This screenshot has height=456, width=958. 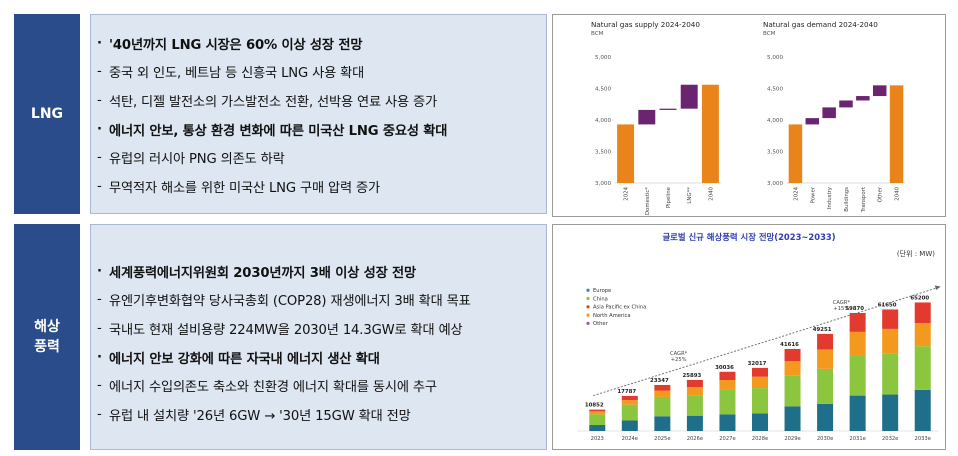 I want to click on bullet-heading: · '40년까지 LNG 시장은 60% 이상 성장 전망, so click(x=321, y=43).